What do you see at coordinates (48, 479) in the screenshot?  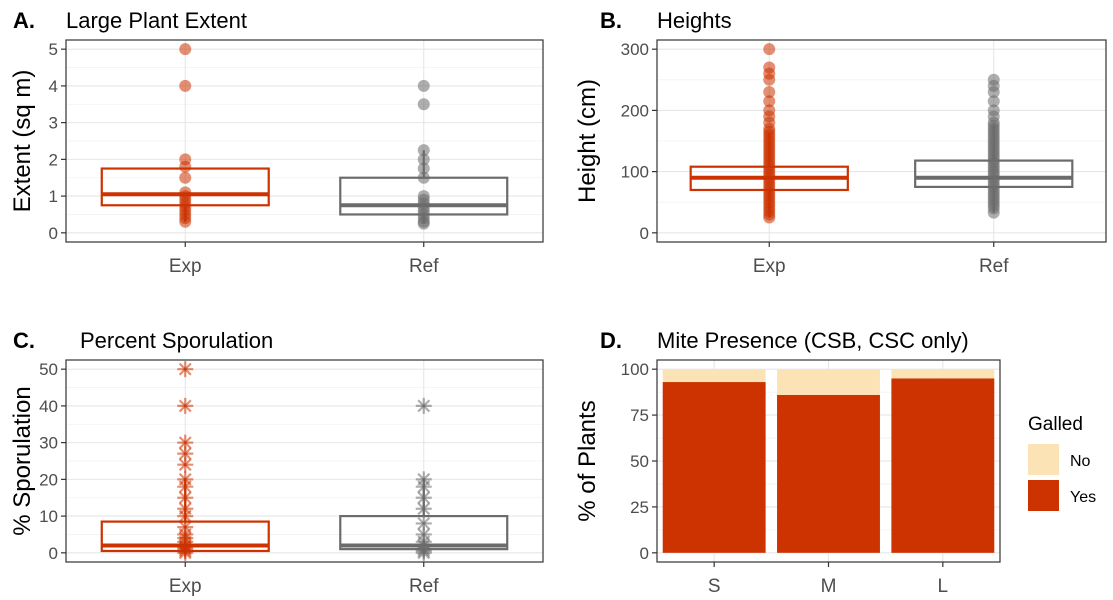 I see `y-tick-label: 20` at bounding box center [48, 479].